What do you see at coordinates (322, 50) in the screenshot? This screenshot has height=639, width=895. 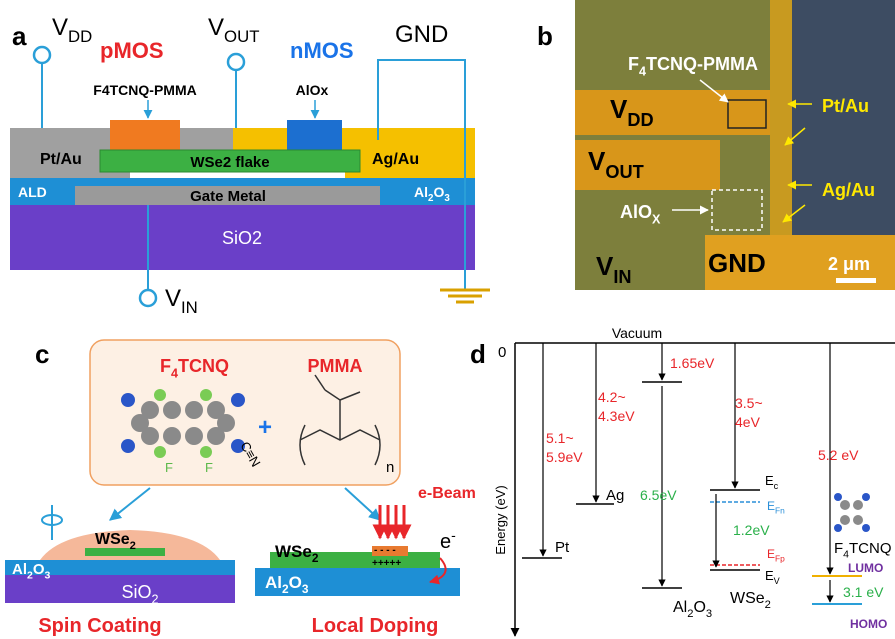 I see `nmos-label: nMOS` at bounding box center [322, 50].